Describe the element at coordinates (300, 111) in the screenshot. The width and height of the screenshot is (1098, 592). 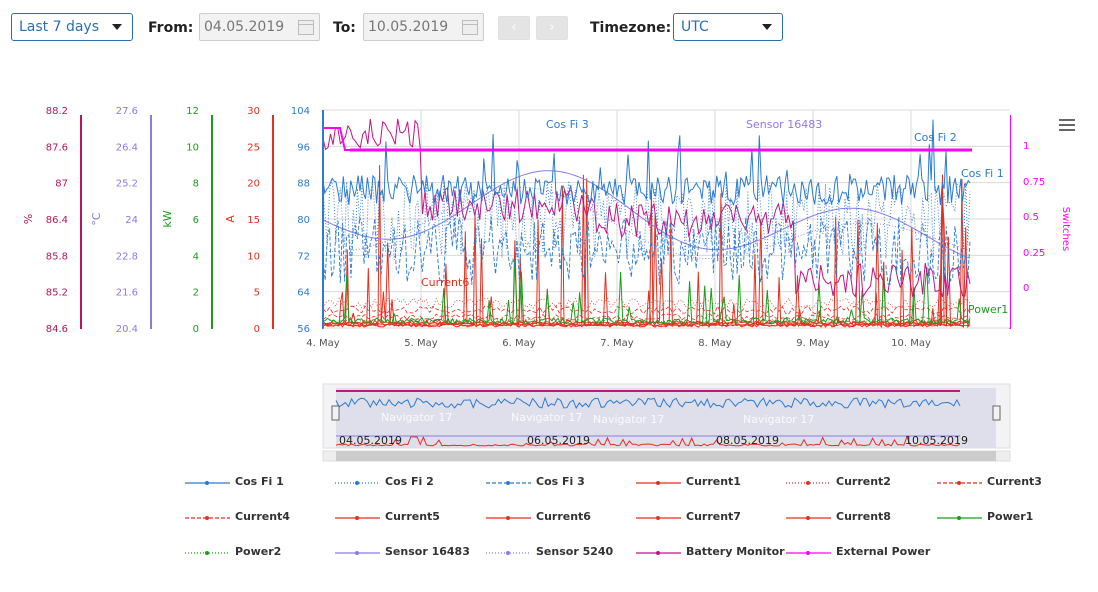
I see `y-tick-label: 104` at that location.